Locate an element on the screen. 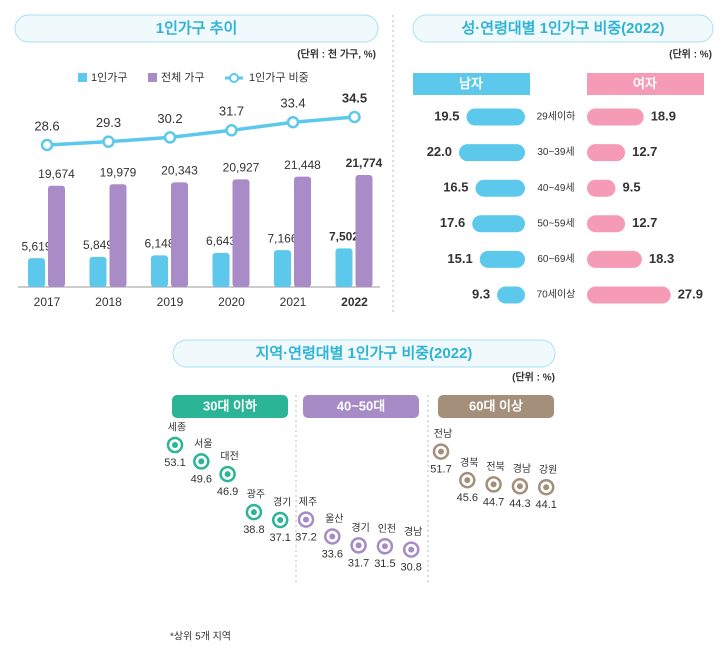 The width and height of the screenshot is (727, 657). category-label: 70세이상 is located at coordinates (556, 295).